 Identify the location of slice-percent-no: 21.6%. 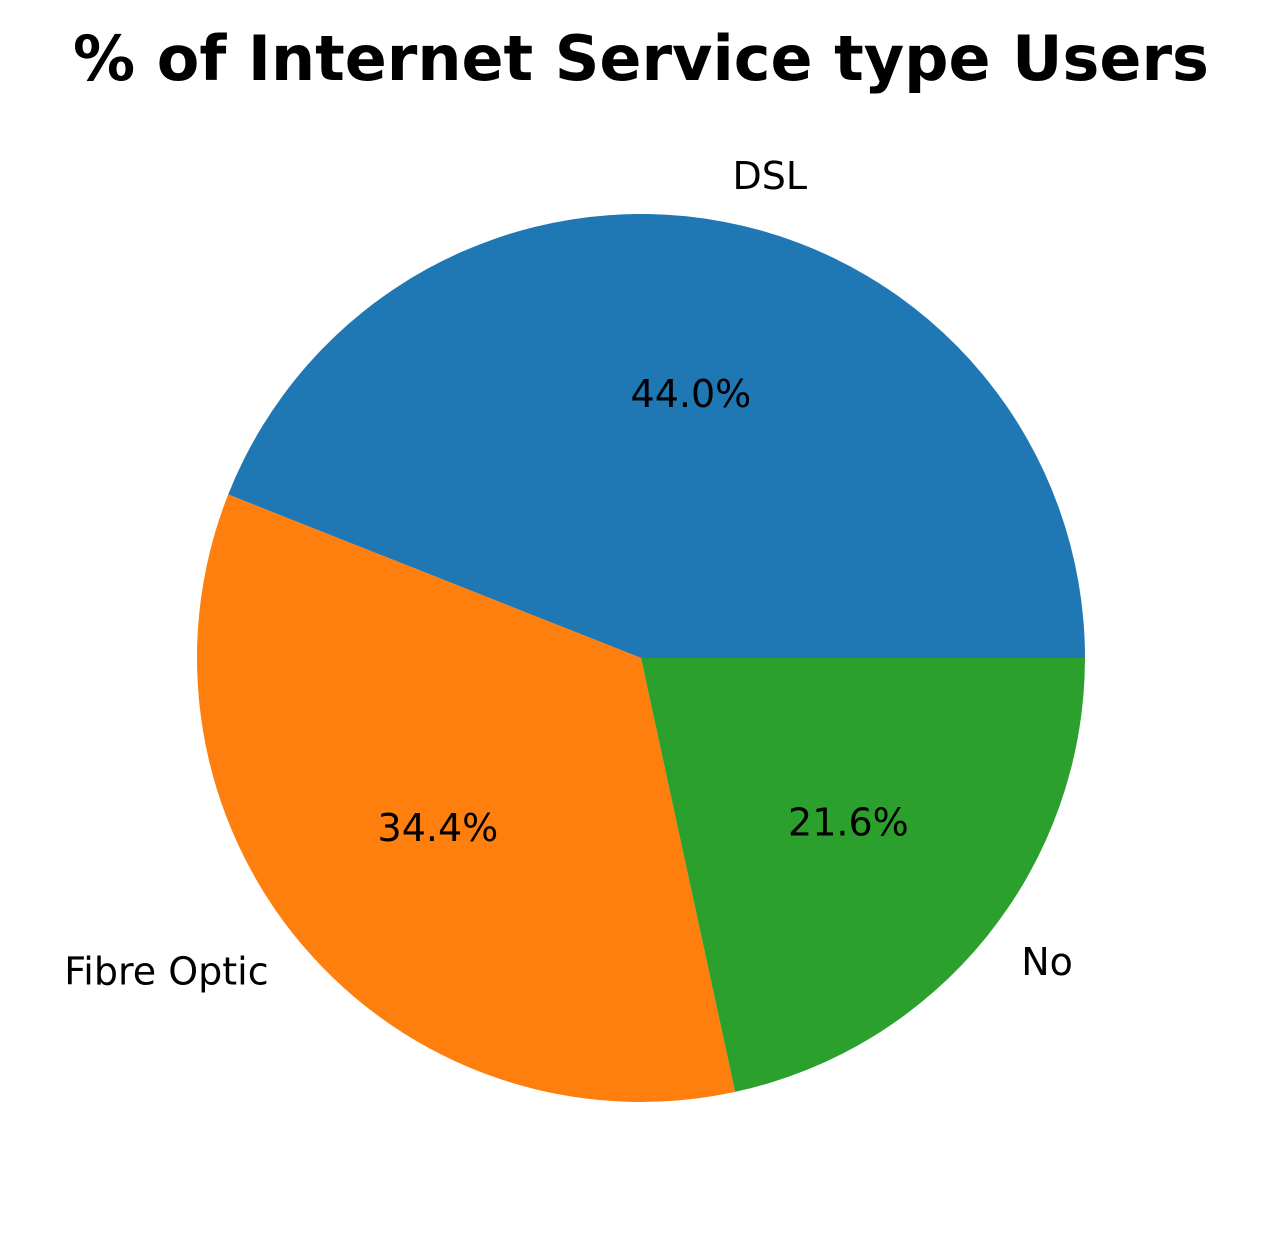
(848, 823).